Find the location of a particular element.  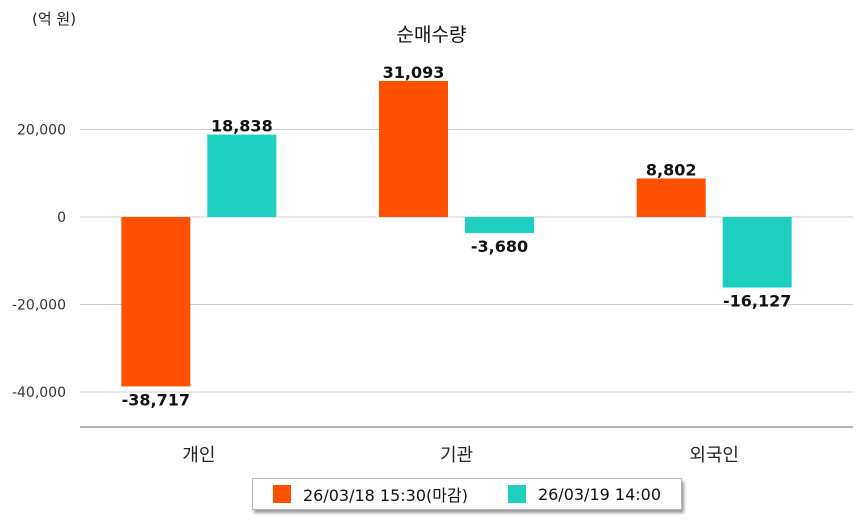

x-tick-label: 기관 is located at coordinates (456, 455).